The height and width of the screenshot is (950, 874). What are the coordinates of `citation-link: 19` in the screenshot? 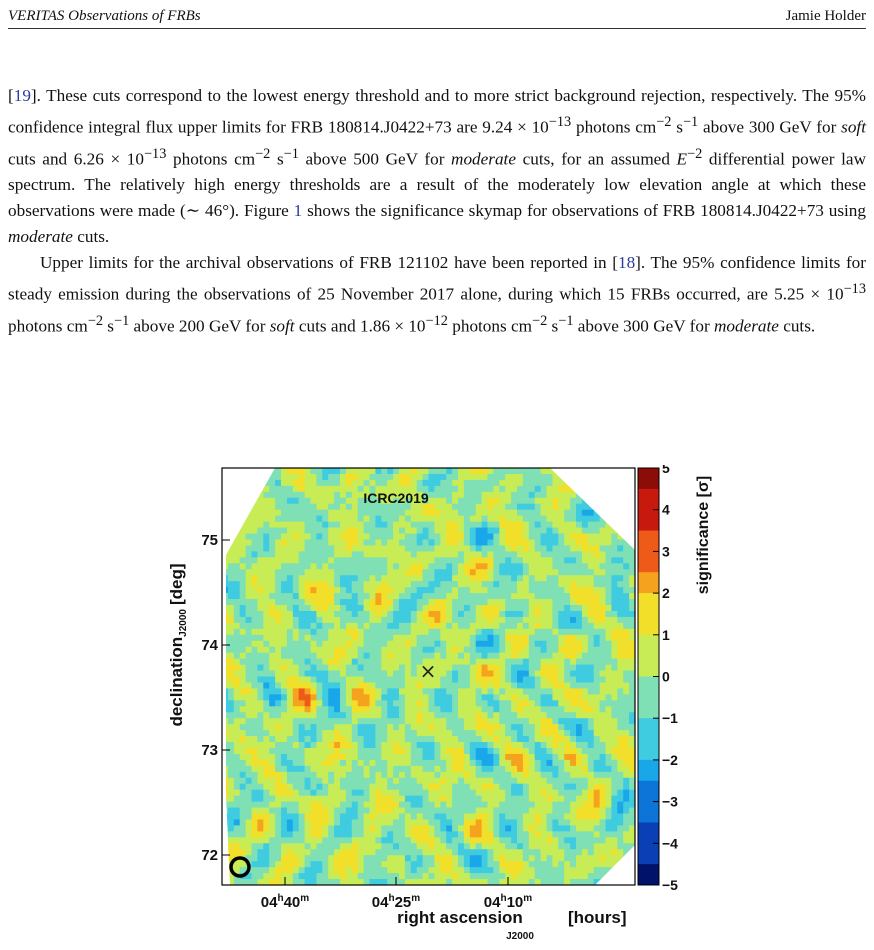 It's located at (22, 95).